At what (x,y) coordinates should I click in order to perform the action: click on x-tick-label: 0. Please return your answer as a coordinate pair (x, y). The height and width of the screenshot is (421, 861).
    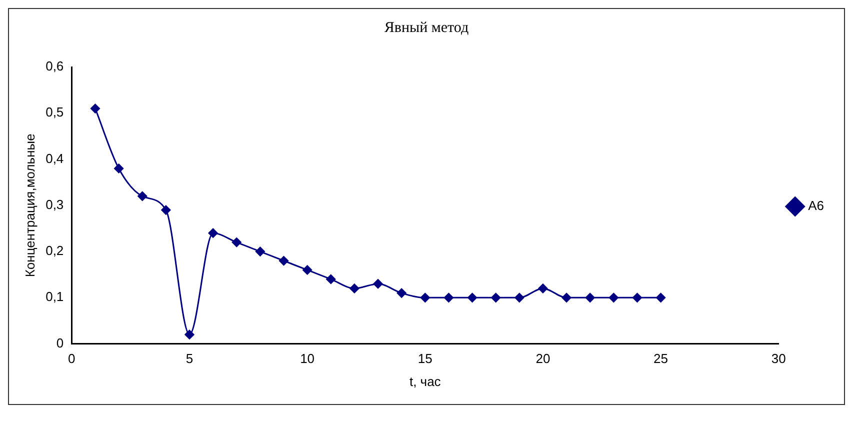
    Looking at the image, I should click on (72, 358).